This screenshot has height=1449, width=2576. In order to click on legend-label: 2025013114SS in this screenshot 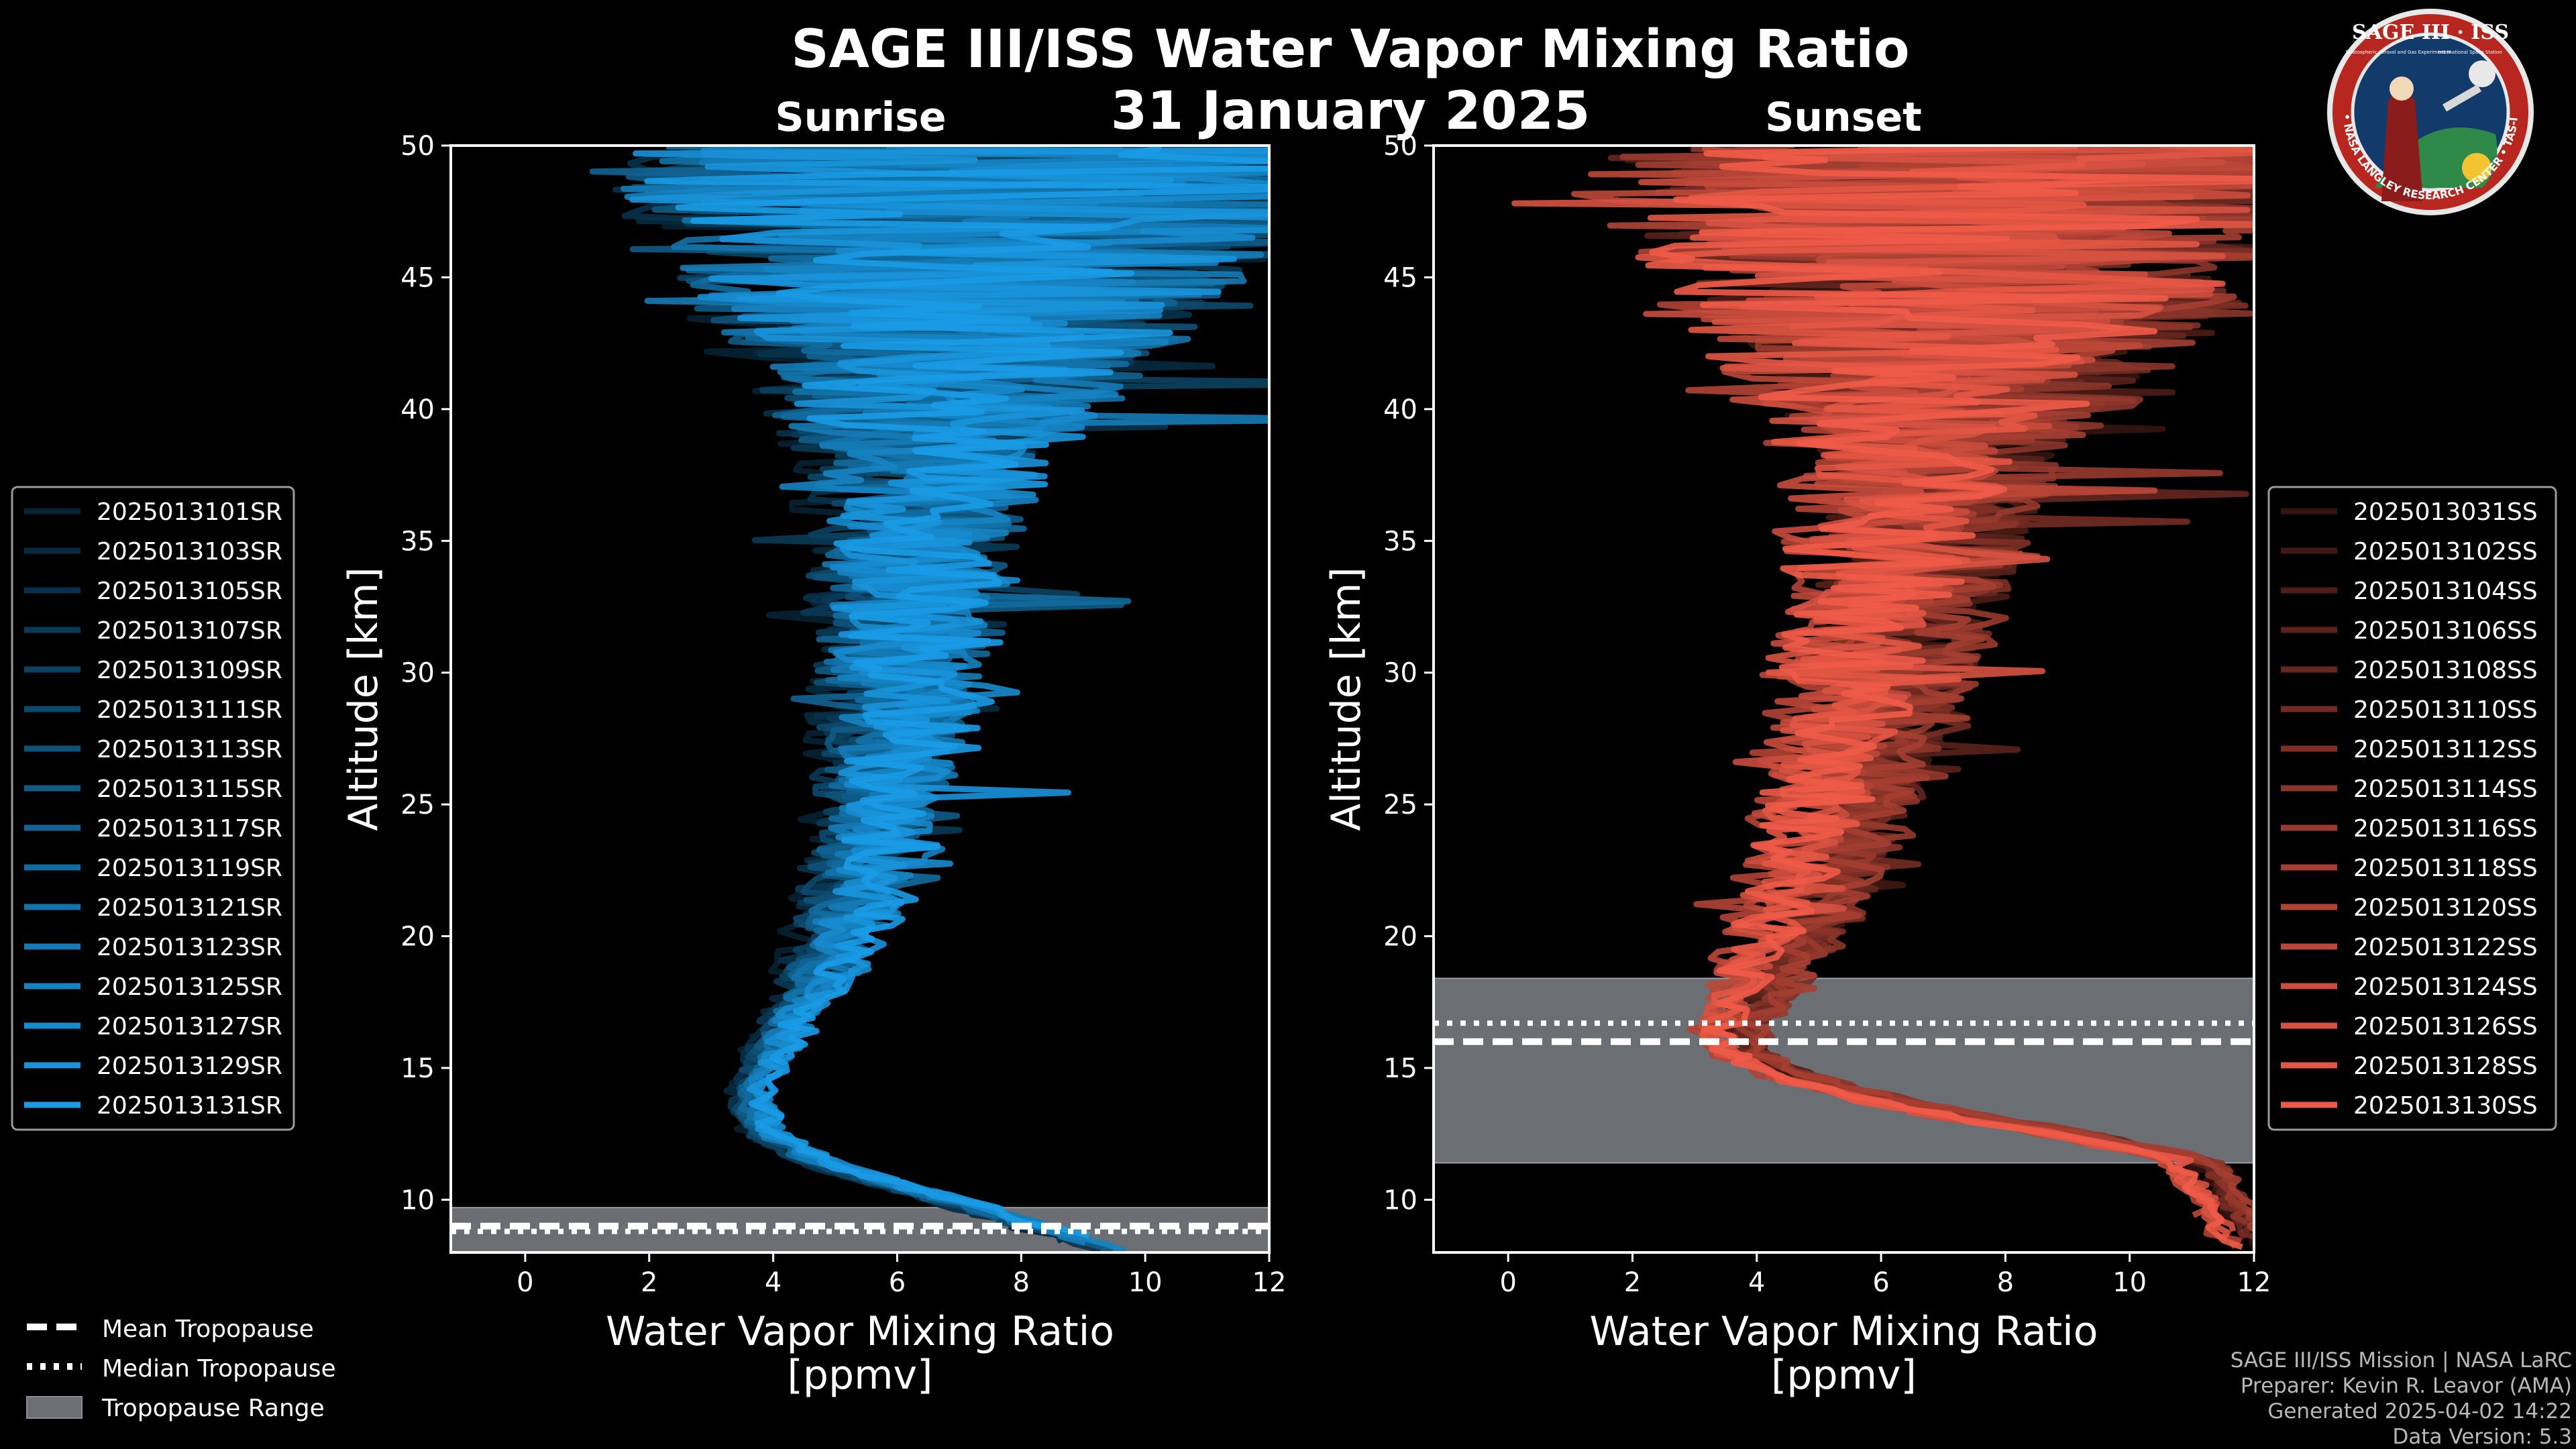, I will do `click(2445, 789)`.